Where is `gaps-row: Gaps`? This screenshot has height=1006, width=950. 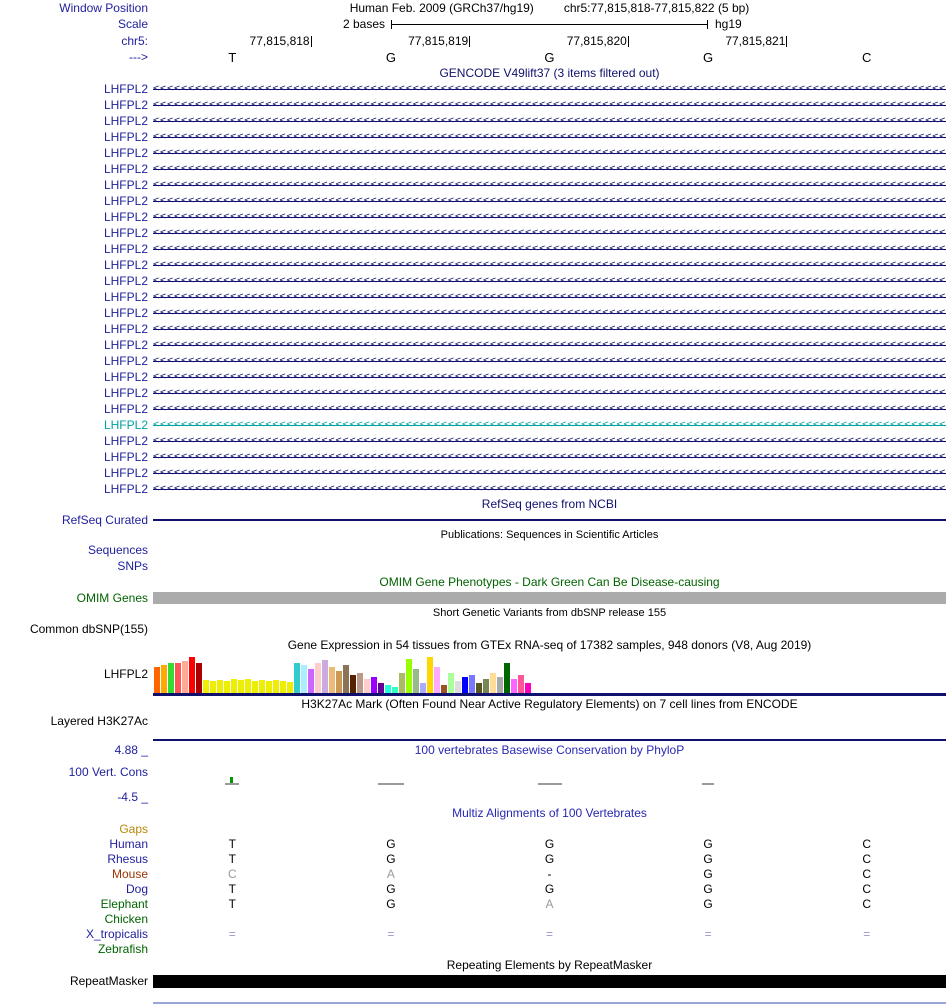
gaps-row: Gaps is located at coordinates (475, 829).